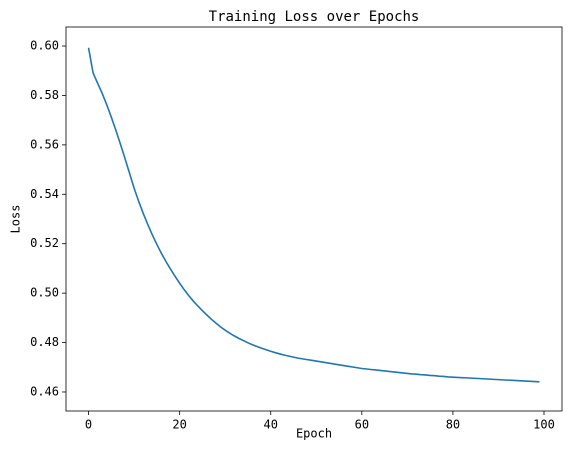 Image resolution: width=571 pixels, height=449 pixels. What do you see at coordinates (44, 144) in the screenshot?
I see `y-tick-label: 0.56` at bounding box center [44, 144].